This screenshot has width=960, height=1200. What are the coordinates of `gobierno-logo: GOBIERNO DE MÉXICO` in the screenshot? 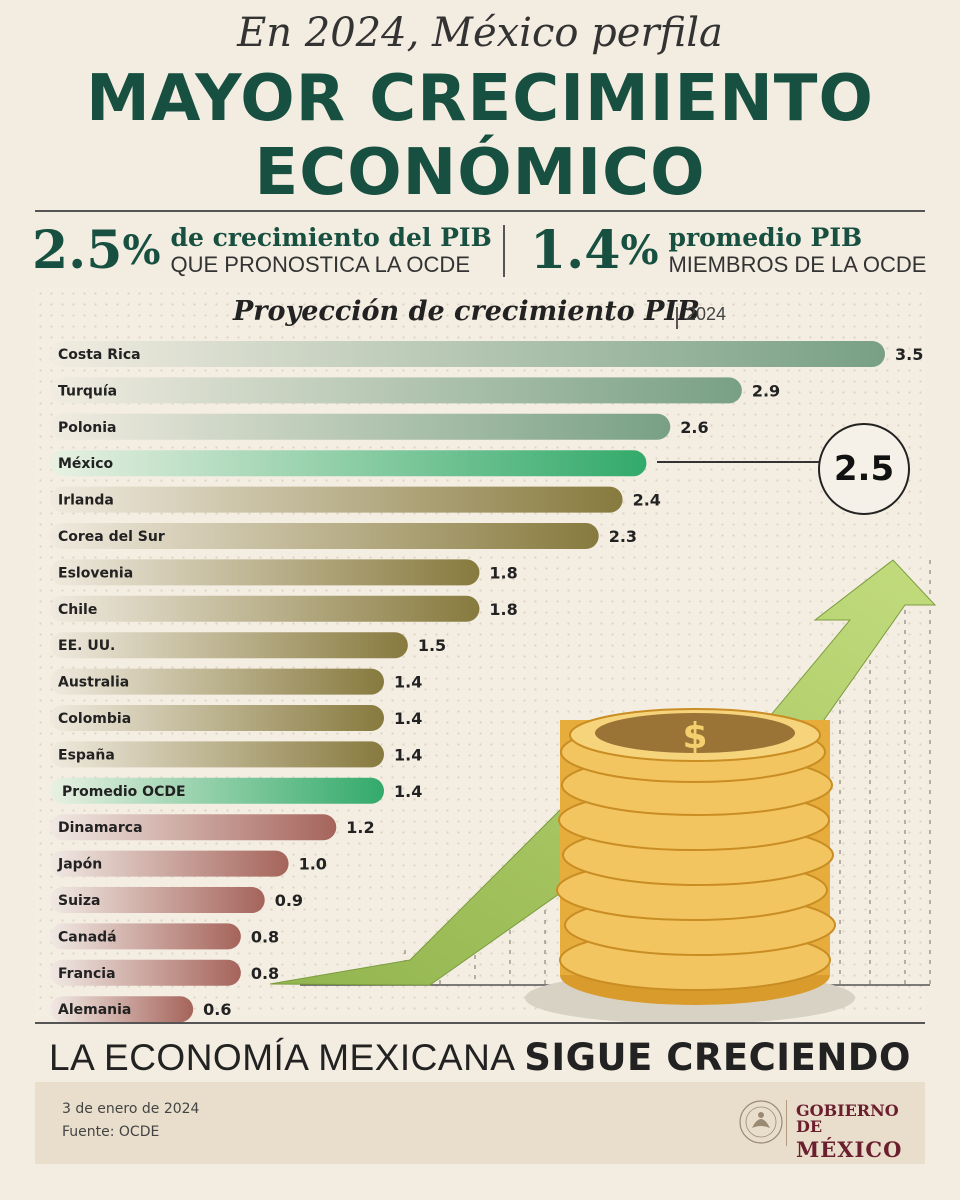 It's located at (855, 1131).